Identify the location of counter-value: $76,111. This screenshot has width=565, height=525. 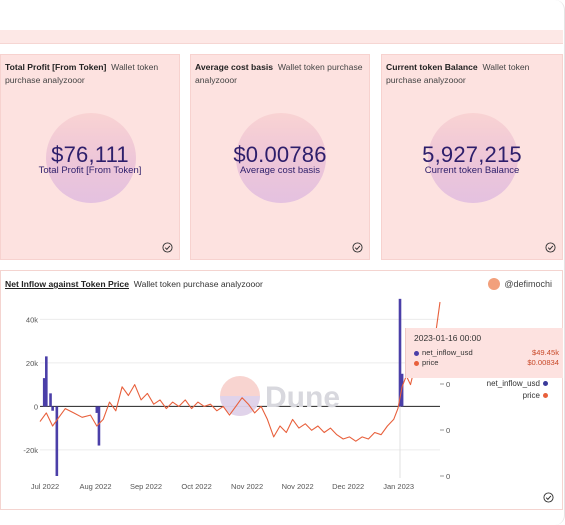
(90, 154).